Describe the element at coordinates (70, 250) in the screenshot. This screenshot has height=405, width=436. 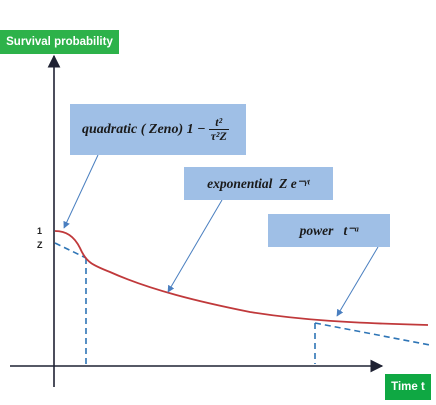
I see `exponential-extrapolation-dashed` at that location.